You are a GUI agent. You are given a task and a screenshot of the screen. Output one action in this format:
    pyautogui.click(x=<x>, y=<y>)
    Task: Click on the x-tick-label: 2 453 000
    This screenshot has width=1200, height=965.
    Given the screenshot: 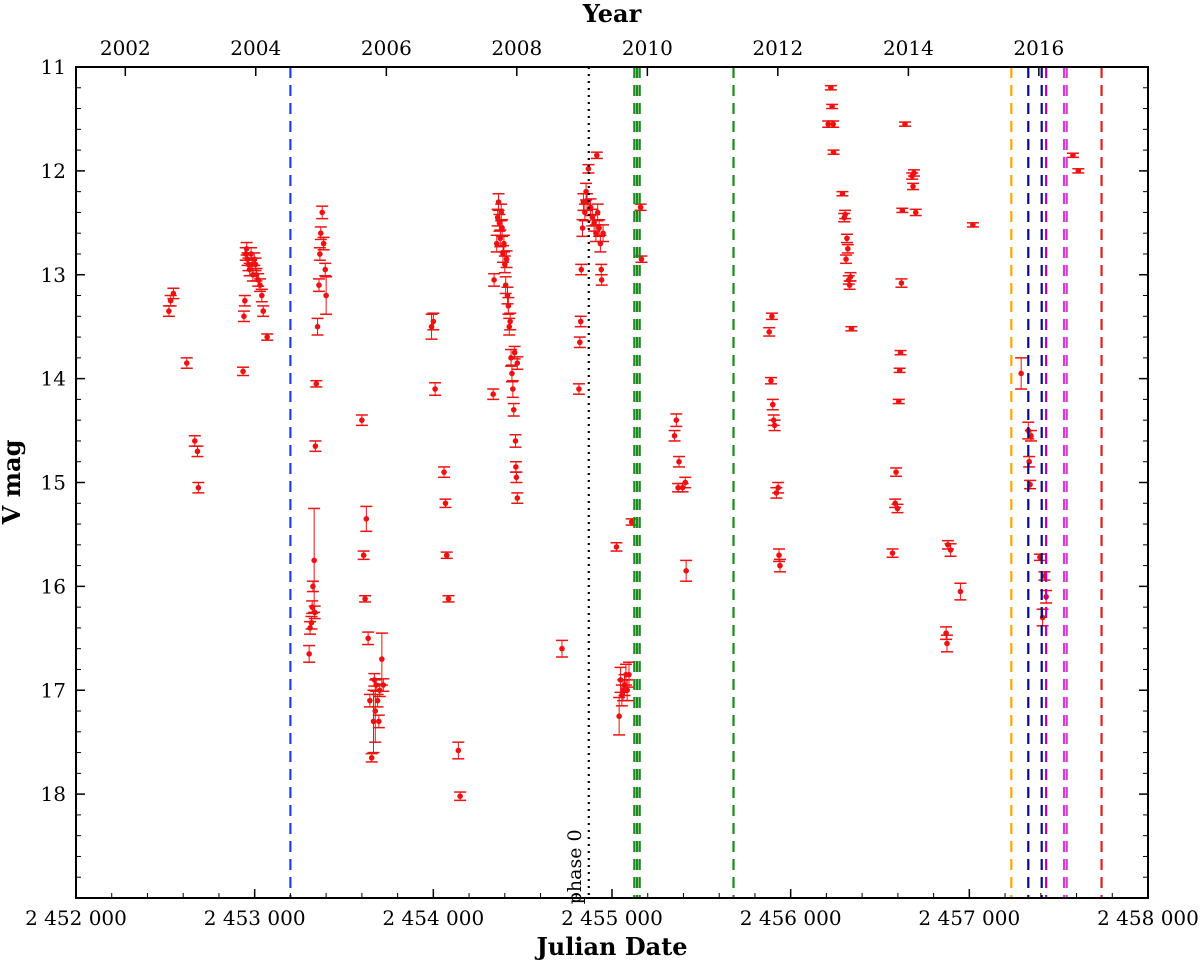 What is the action you would take?
    pyautogui.click(x=255, y=918)
    